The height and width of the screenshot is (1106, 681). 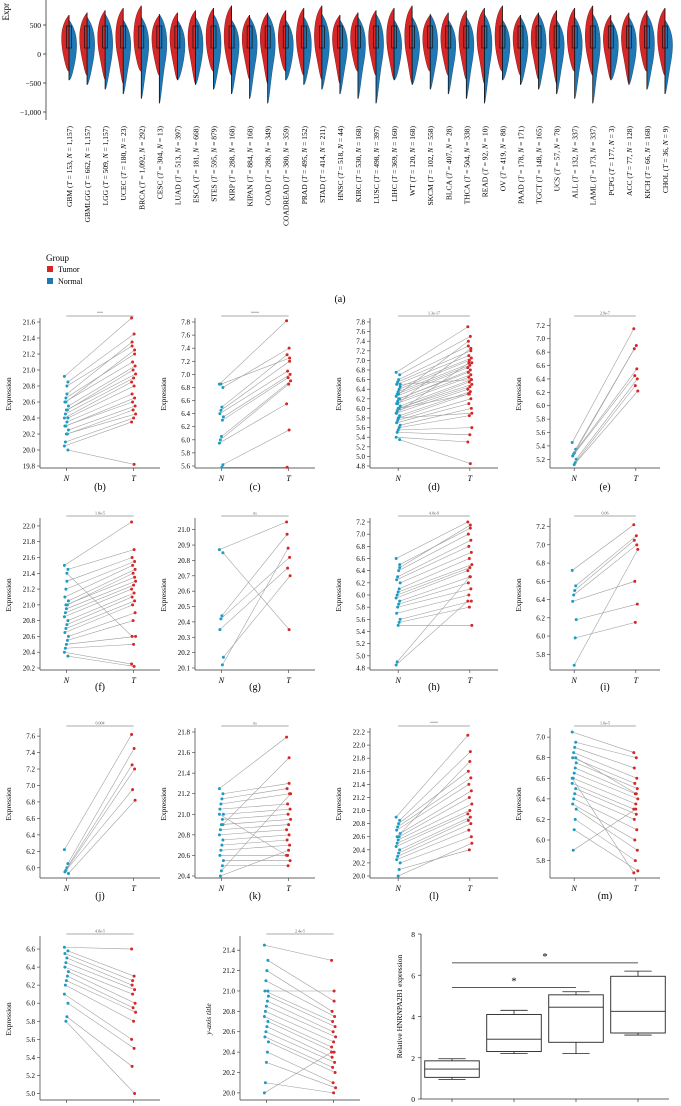 What do you see at coordinates (557, 174) in the screenshot?
I see `violin-x-label-t-prefix: (` at bounding box center [557, 174].